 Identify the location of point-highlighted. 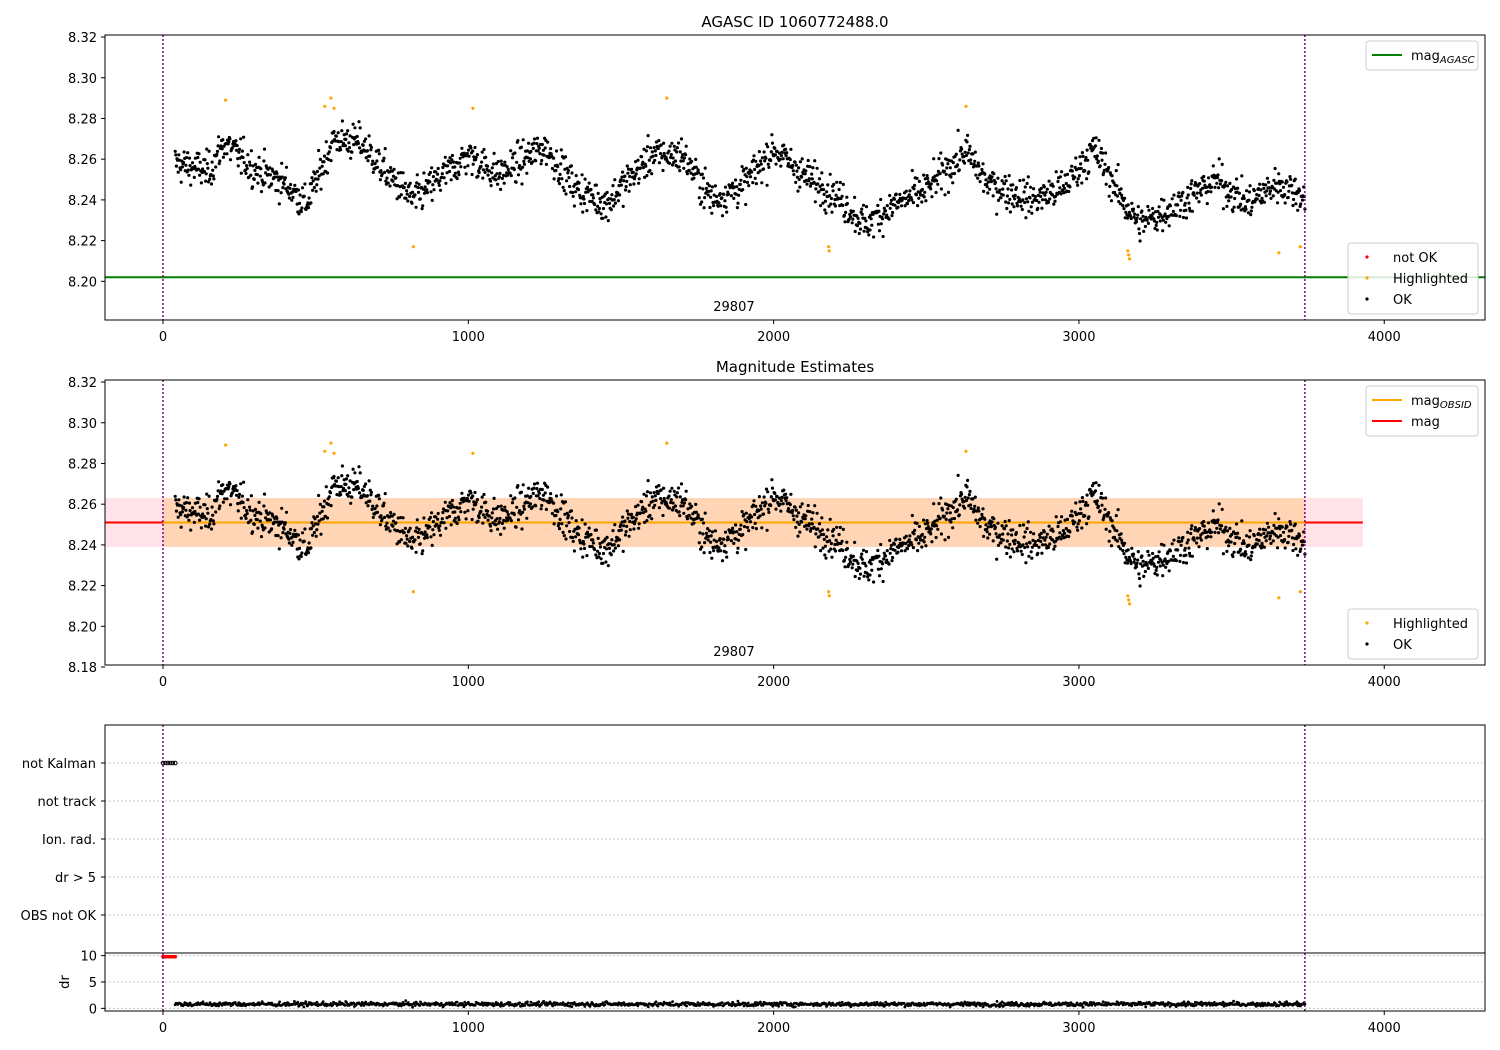
(226, 100).